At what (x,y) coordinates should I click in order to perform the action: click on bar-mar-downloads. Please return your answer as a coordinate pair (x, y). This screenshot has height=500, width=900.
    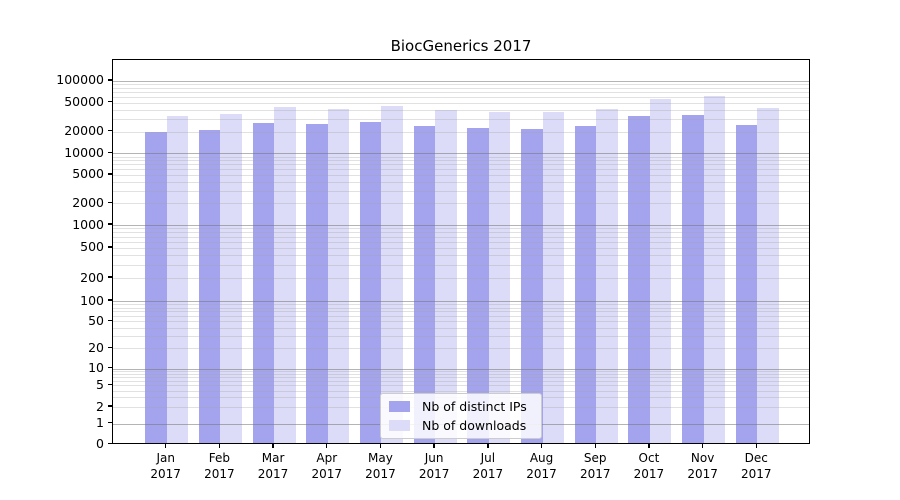
    Looking at the image, I should click on (285, 275).